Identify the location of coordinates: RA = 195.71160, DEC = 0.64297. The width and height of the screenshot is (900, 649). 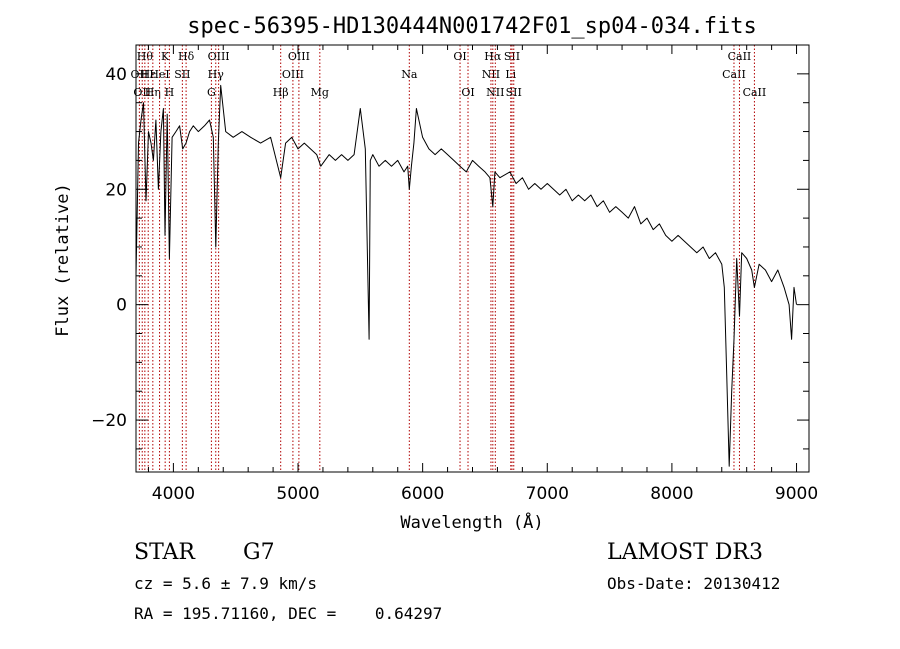
(288, 613).